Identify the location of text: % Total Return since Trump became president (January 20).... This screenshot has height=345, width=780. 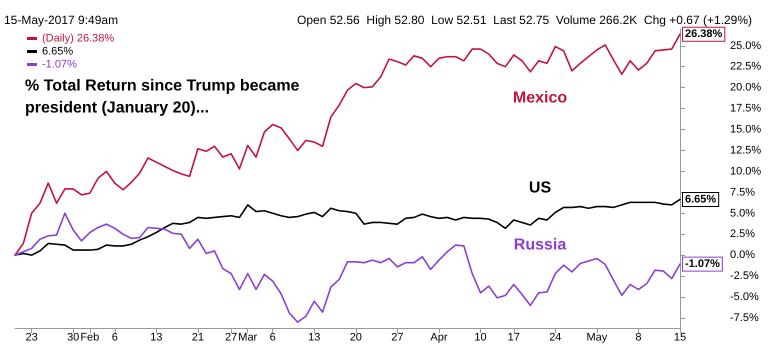
(164, 97).